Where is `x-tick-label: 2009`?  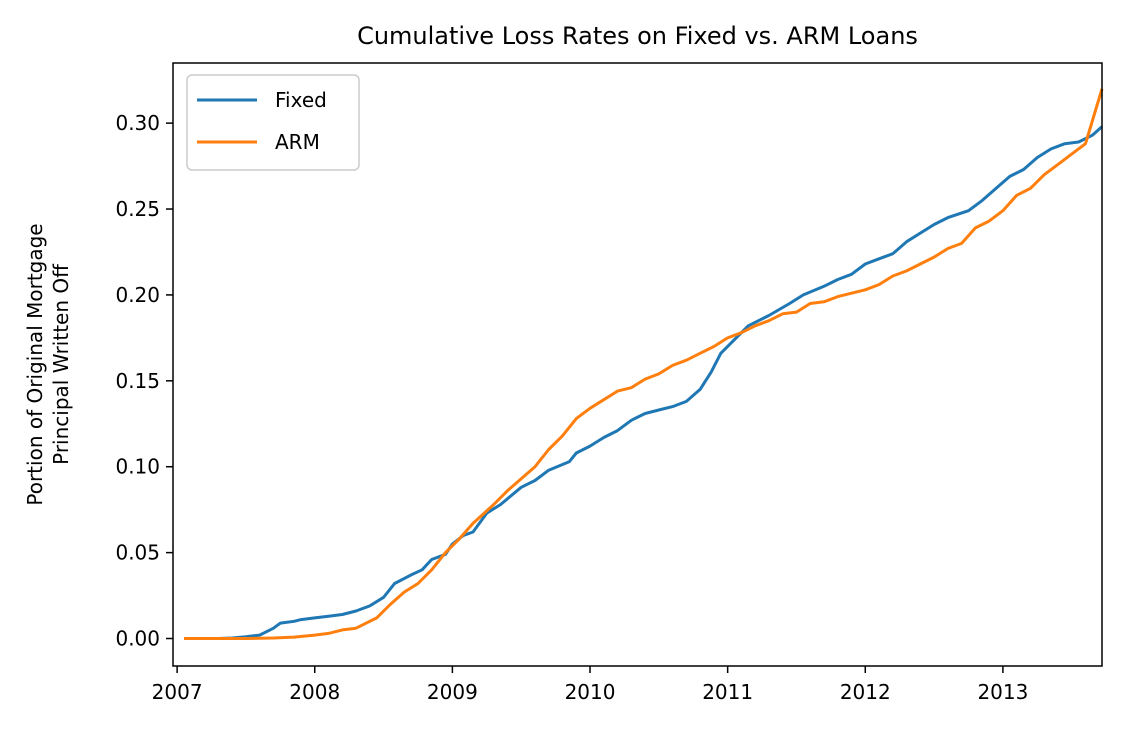 x-tick-label: 2009 is located at coordinates (452, 692).